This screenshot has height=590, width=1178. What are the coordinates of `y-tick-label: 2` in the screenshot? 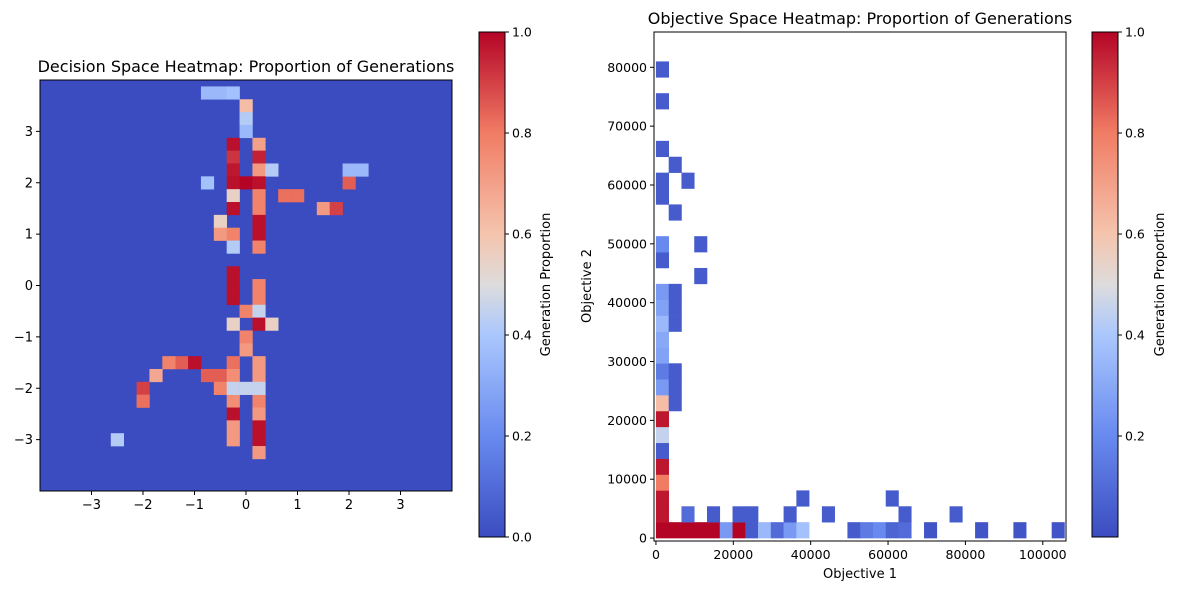 It's located at (29, 183).